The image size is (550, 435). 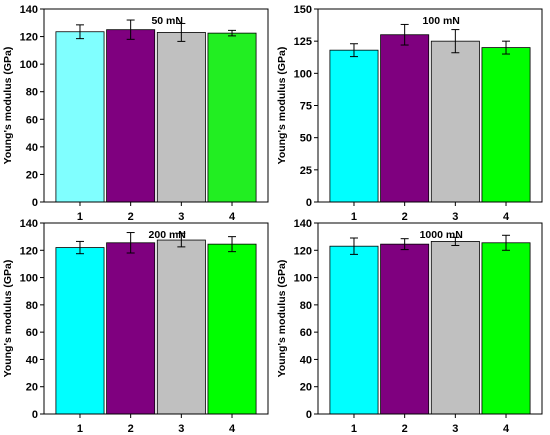 I want to click on y-tick-label-125: 125, so click(x=303, y=42).